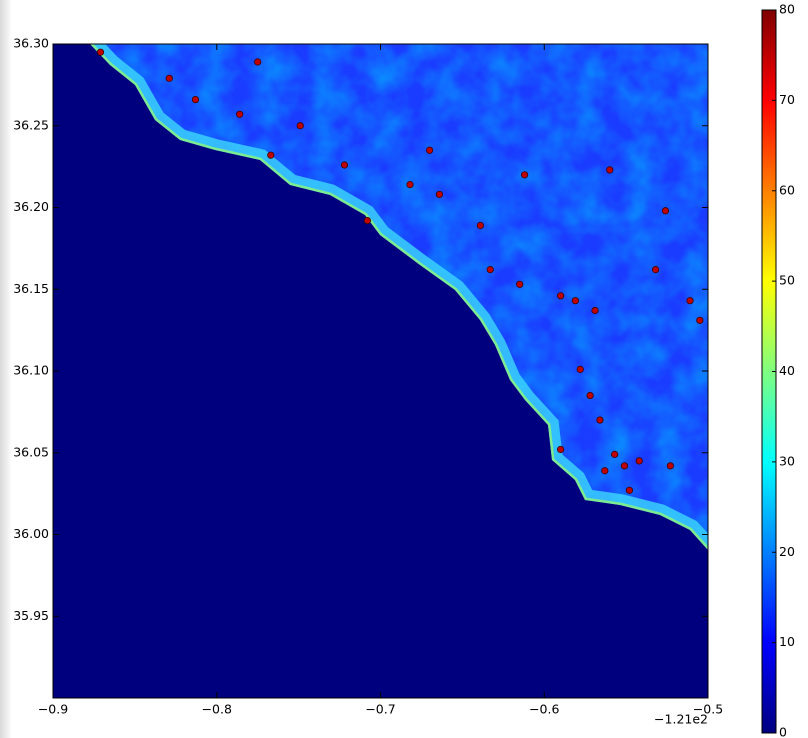 This screenshot has height=738, width=808. Describe the element at coordinates (787, 551) in the screenshot. I see `colorbar-tick-label: 20` at that location.